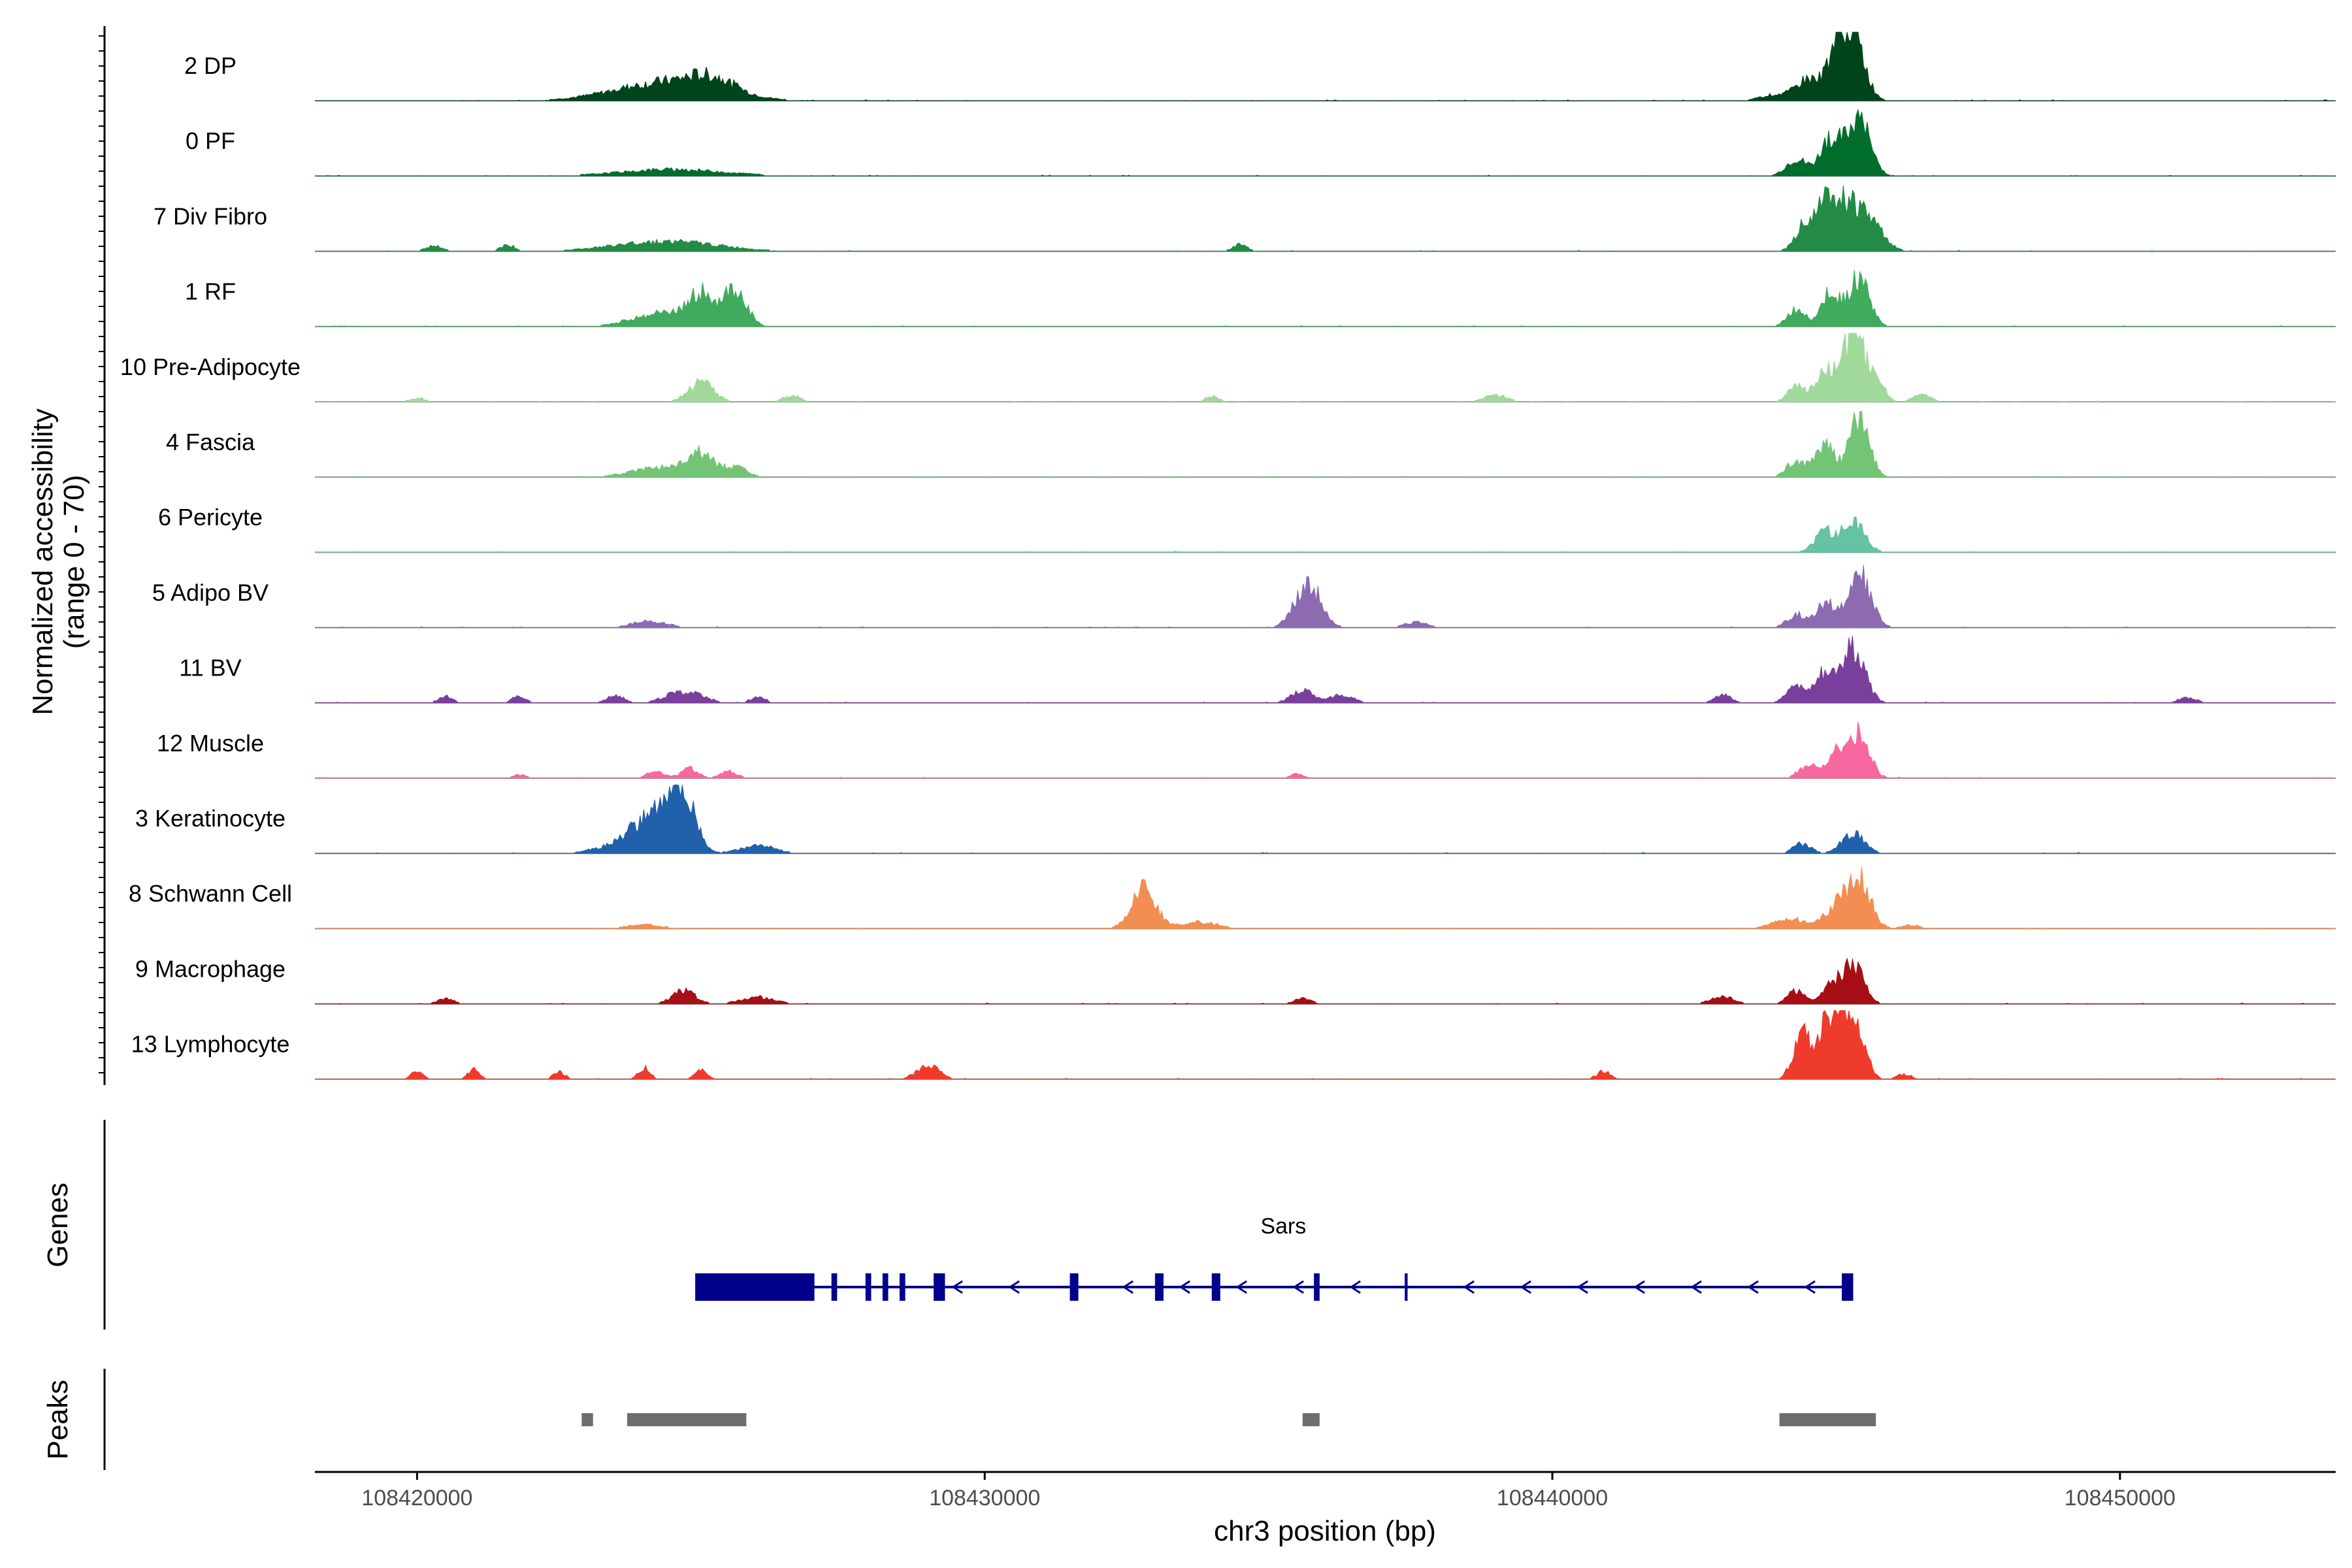 The height and width of the screenshot is (1568, 2352). I want to click on x-tick-label: 108420000, so click(416, 1498).